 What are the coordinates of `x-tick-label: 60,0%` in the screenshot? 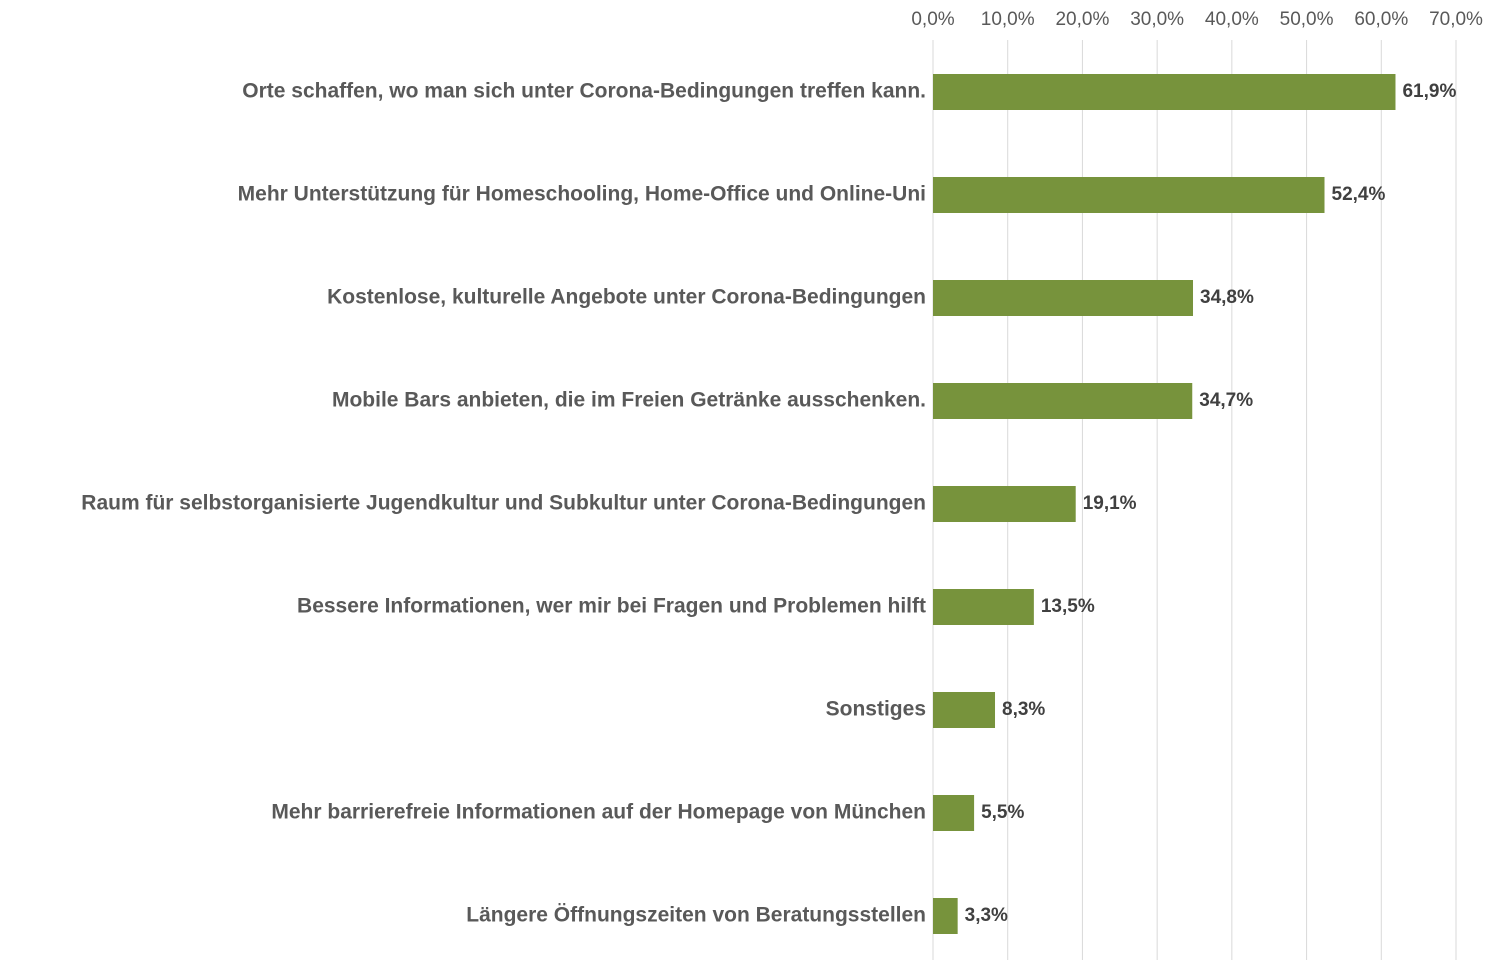 It's located at (1381, 19).